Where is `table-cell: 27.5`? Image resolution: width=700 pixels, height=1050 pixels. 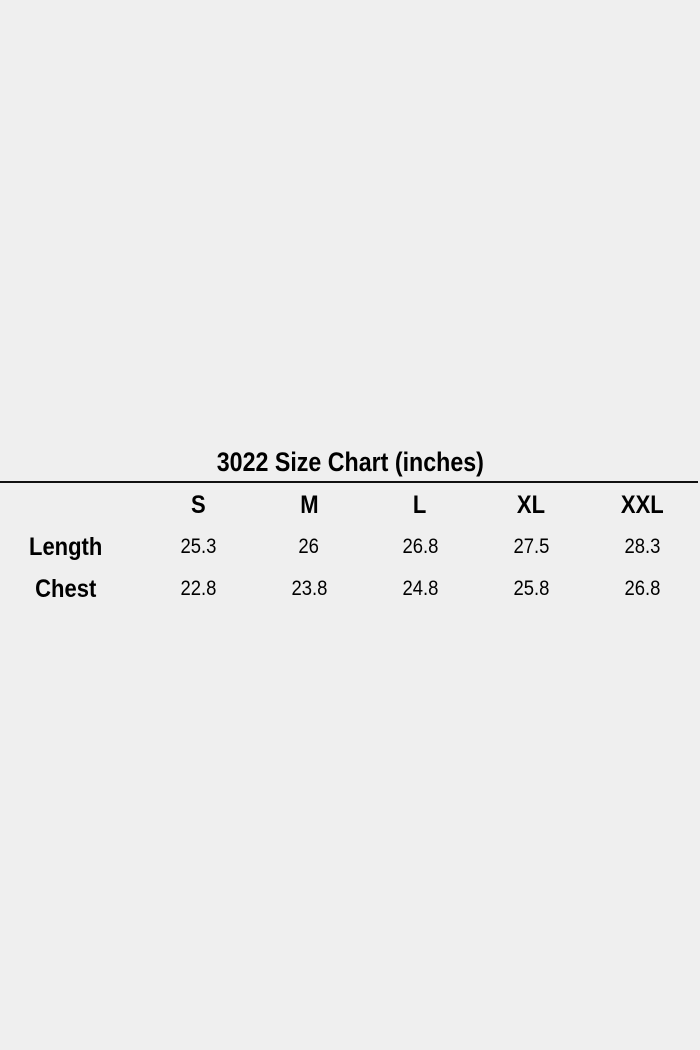
table-cell: 27.5 is located at coordinates (531, 547).